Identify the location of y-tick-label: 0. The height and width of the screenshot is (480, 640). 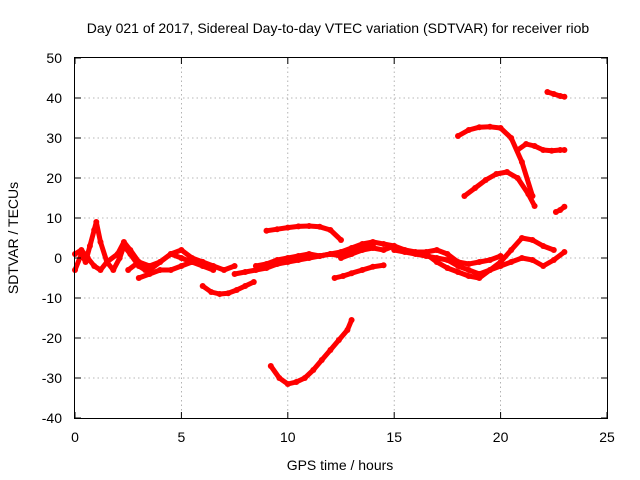
(58, 258).